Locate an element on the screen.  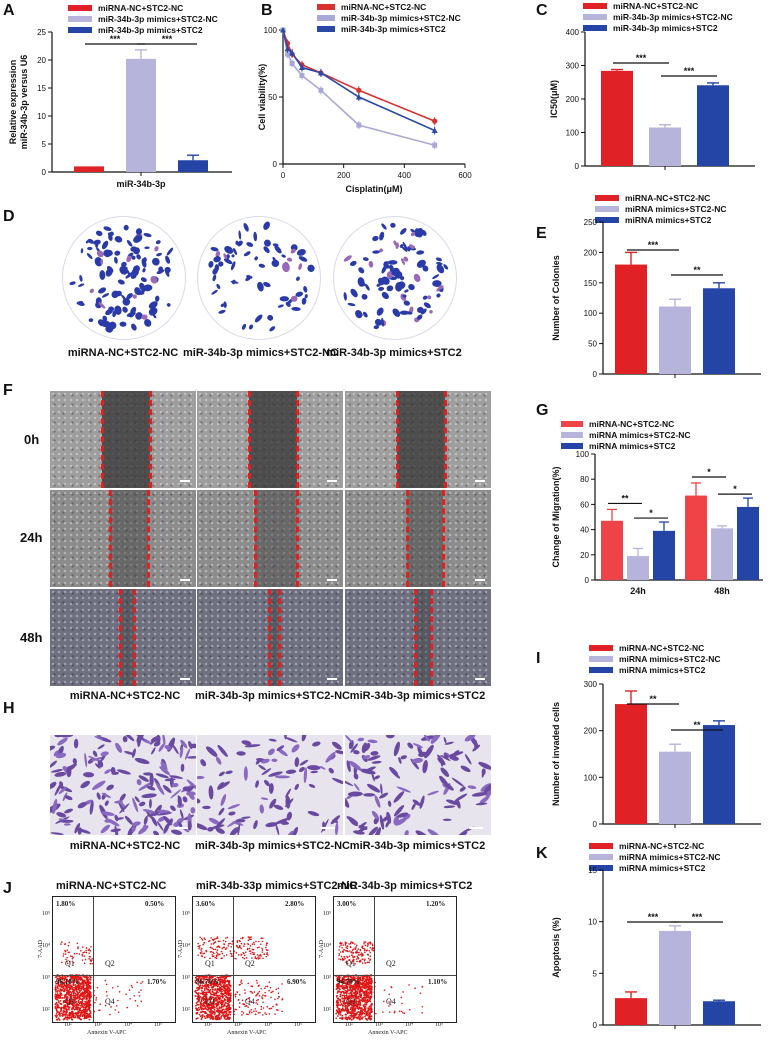
y-tick-label: 200 is located at coordinates (573, 99).